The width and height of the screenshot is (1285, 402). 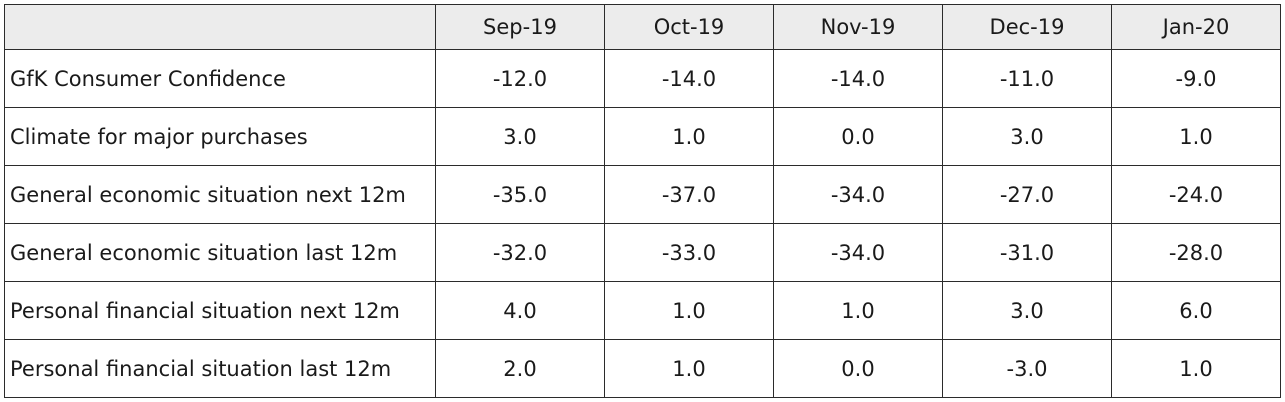 I want to click on row-label: GfK Consumer Confidence, so click(x=220, y=78).